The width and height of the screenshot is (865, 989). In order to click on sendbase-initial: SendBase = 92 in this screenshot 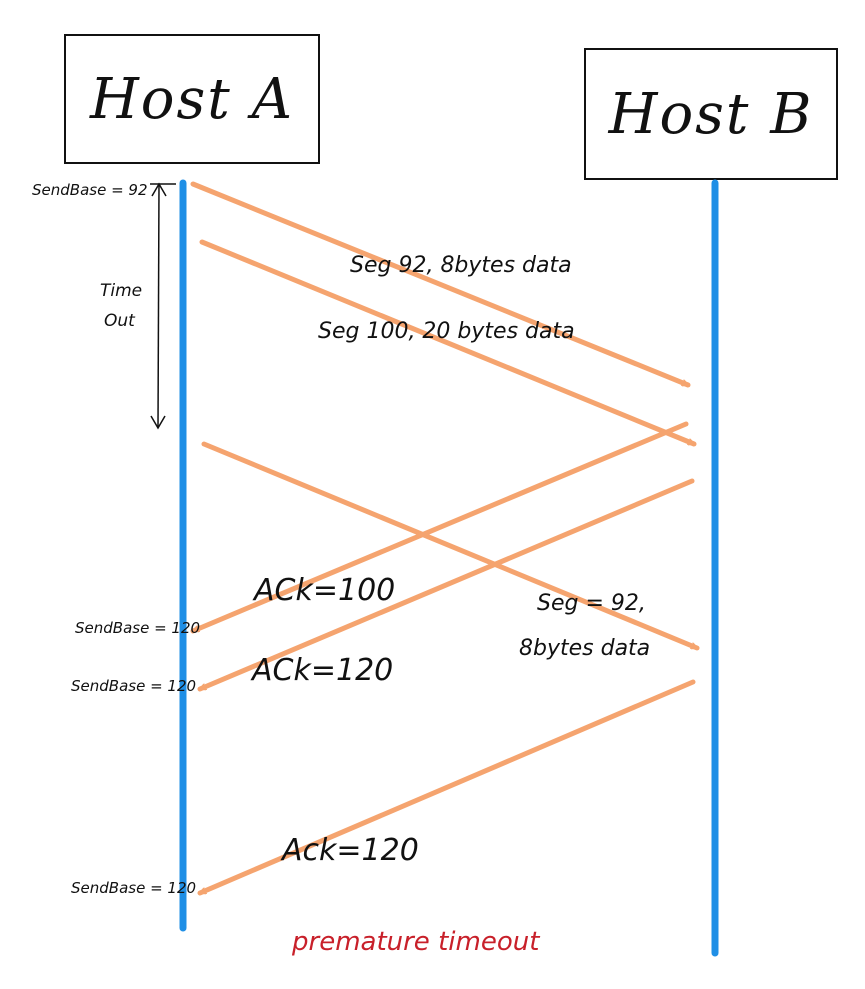, I will do `click(90, 190)`.